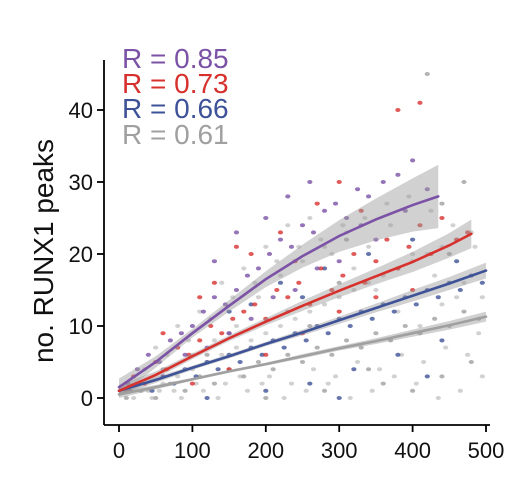  Describe the element at coordinates (81, 110) in the screenshot. I see `y-tick-label: 40` at that location.